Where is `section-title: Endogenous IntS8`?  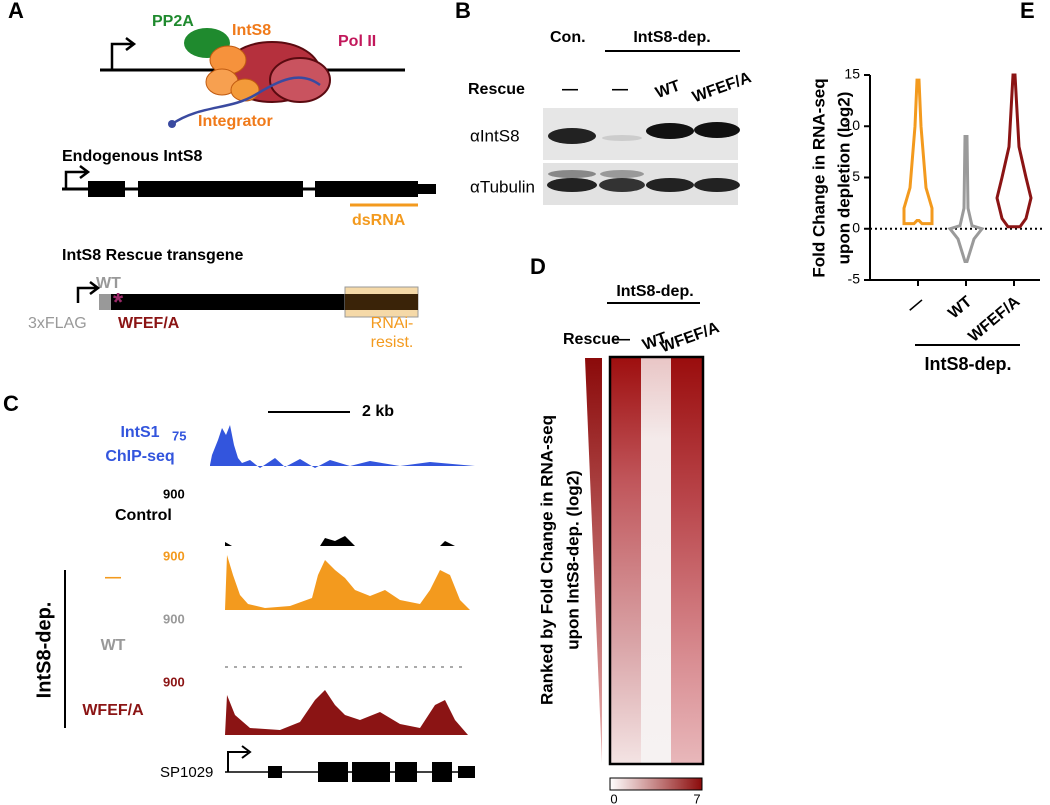 section-title: Endogenous IntS8 is located at coordinates (132, 156).